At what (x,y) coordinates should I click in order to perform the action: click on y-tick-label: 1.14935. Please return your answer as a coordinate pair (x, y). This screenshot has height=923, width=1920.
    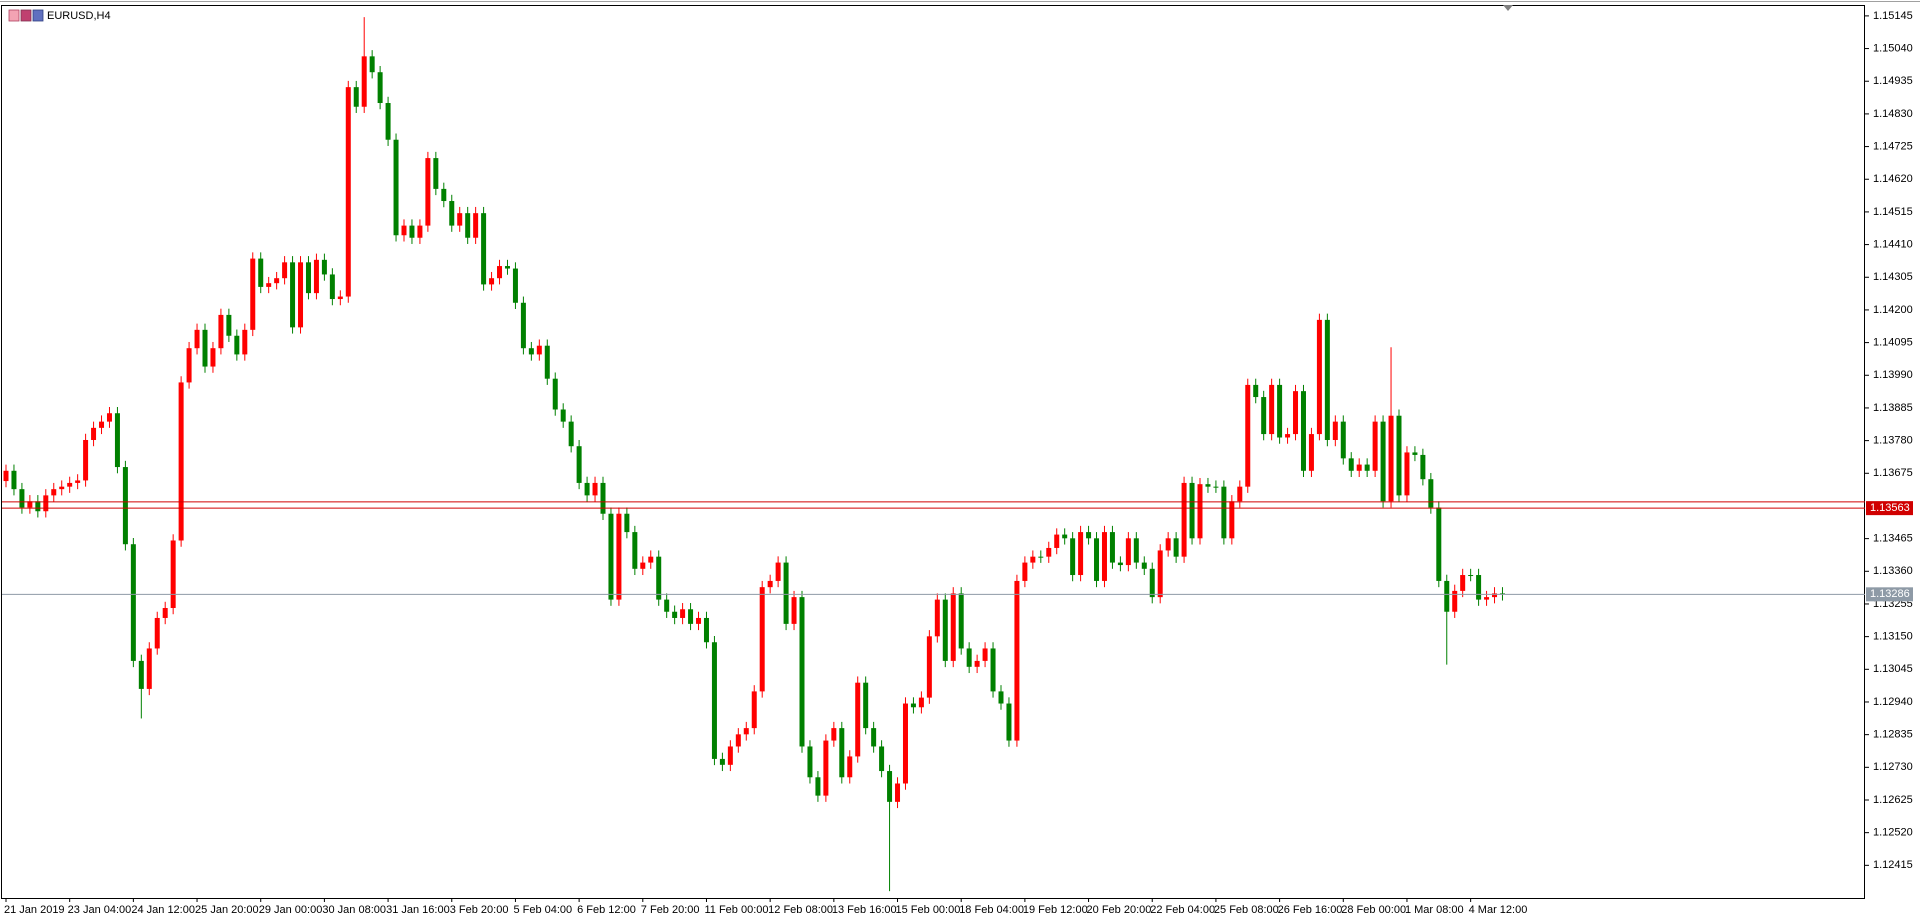
    Looking at the image, I should click on (1893, 81).